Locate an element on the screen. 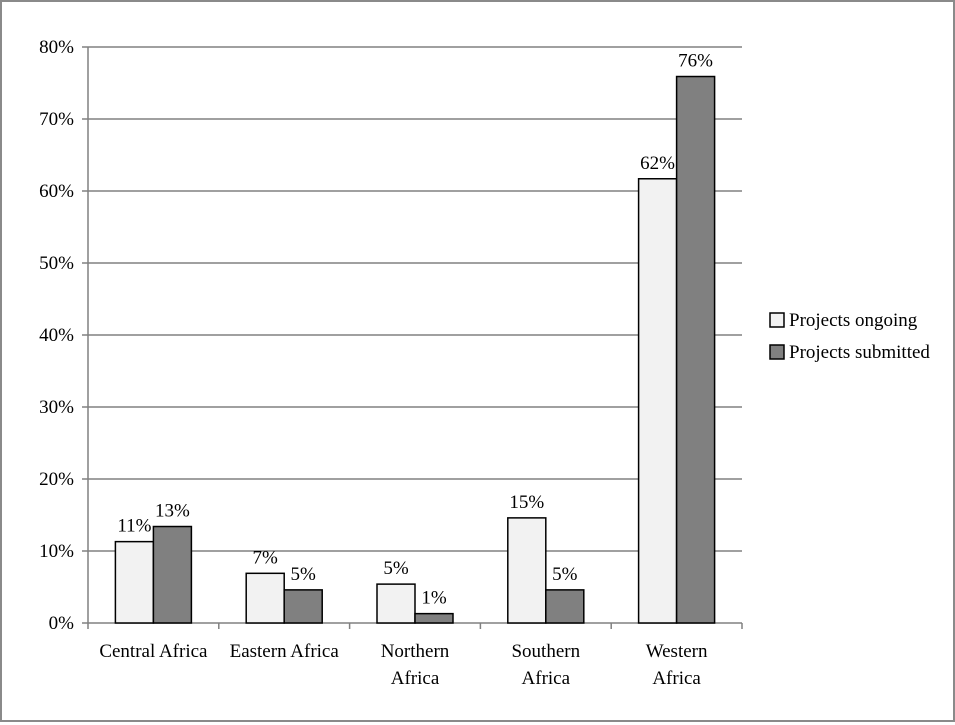 This screenshot has width=955, height=725. y-tick-label: 10% is located at coordinates (56, 551).